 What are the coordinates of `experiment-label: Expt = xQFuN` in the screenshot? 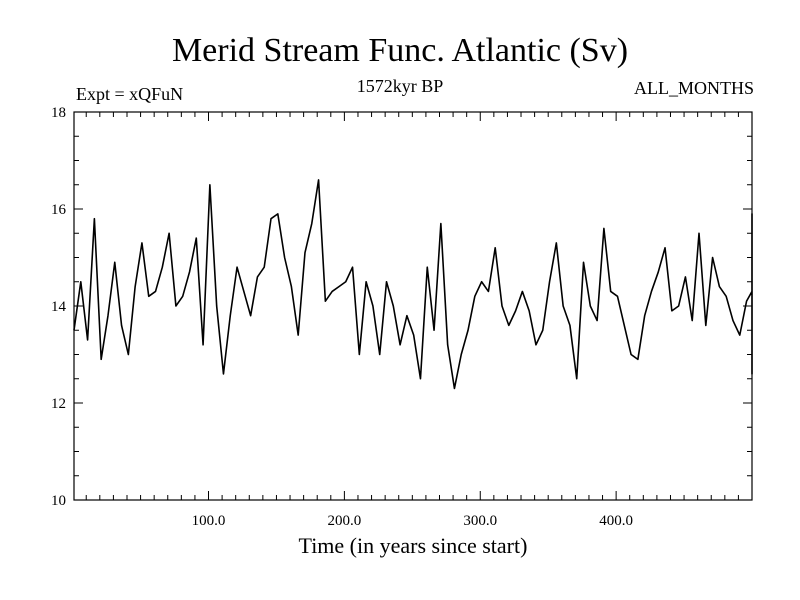 It's located at (130, 94).